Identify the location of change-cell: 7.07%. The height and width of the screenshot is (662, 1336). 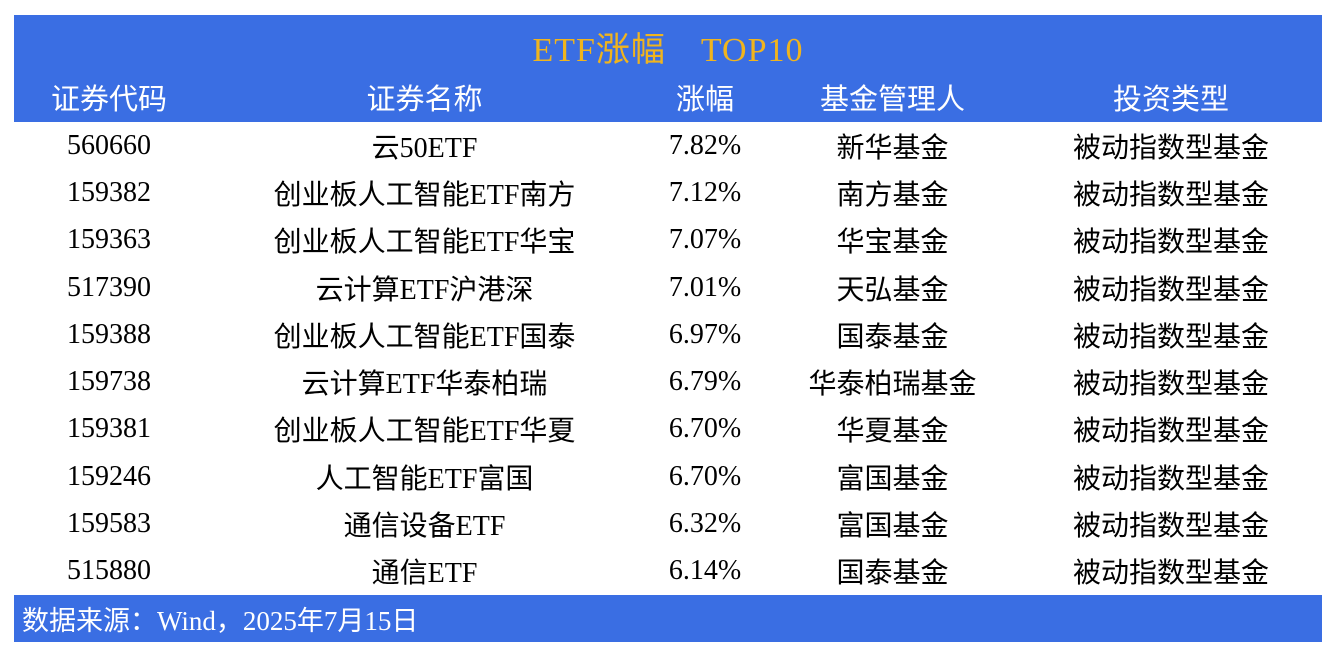
(705, 240).